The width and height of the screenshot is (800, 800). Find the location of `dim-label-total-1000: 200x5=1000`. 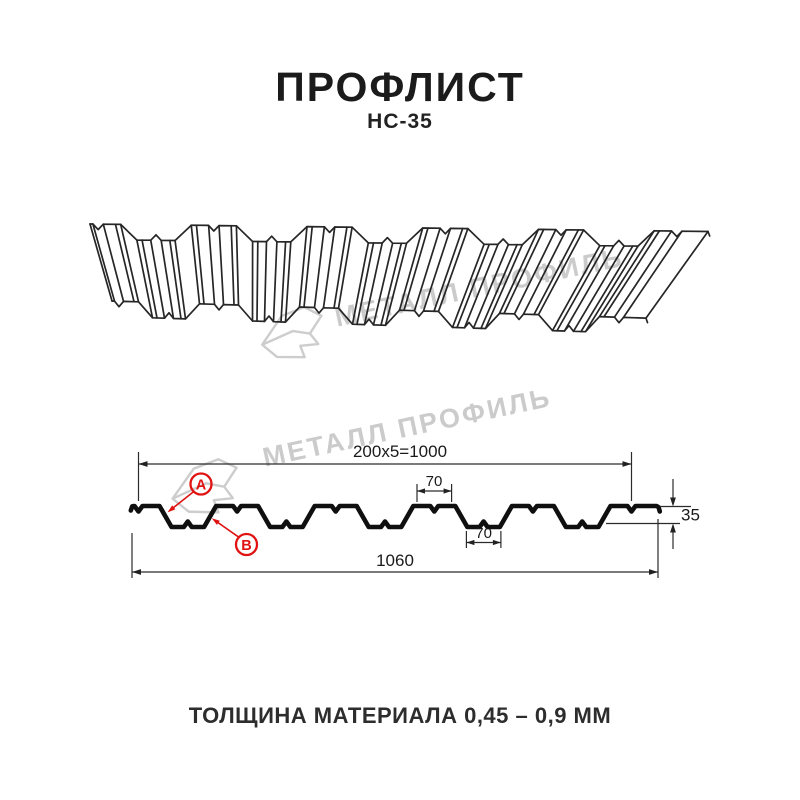

dim-label-total-1000: 200x5=1000 is located at coordinates (400, 451).